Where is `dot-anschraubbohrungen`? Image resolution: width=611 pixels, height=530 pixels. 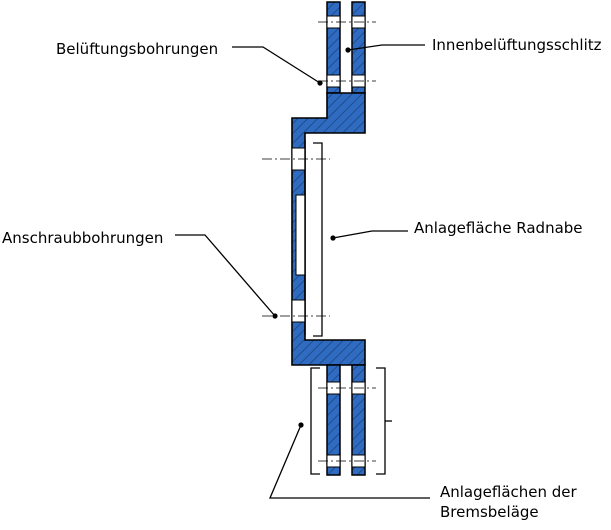
dot-anschraubbohrungen is located at coordinates (275, 316).